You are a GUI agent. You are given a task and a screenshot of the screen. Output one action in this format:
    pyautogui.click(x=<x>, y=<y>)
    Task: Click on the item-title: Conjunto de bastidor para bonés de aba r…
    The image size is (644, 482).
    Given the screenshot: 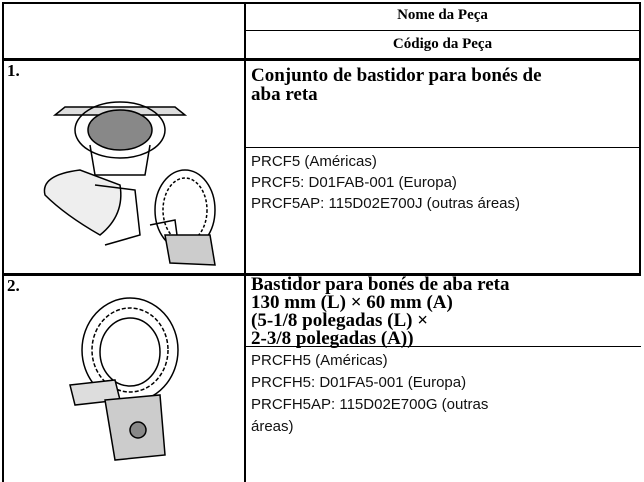 What is the action you would take?
    pyautogui.click(x=443, y=85)
    